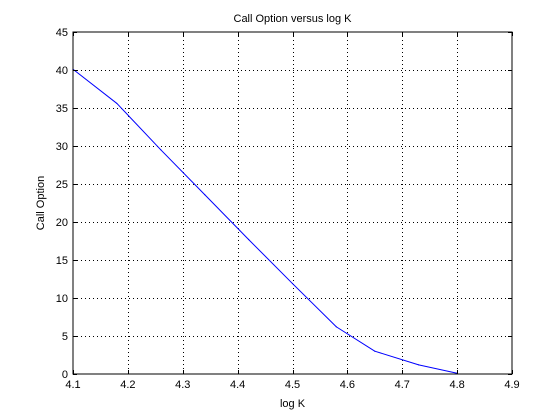 This screenshot has width=560, height=420. Describe the element at coordinates (511, 385) in the screenshot. I see `x-tick-label: 4.9` at that location.